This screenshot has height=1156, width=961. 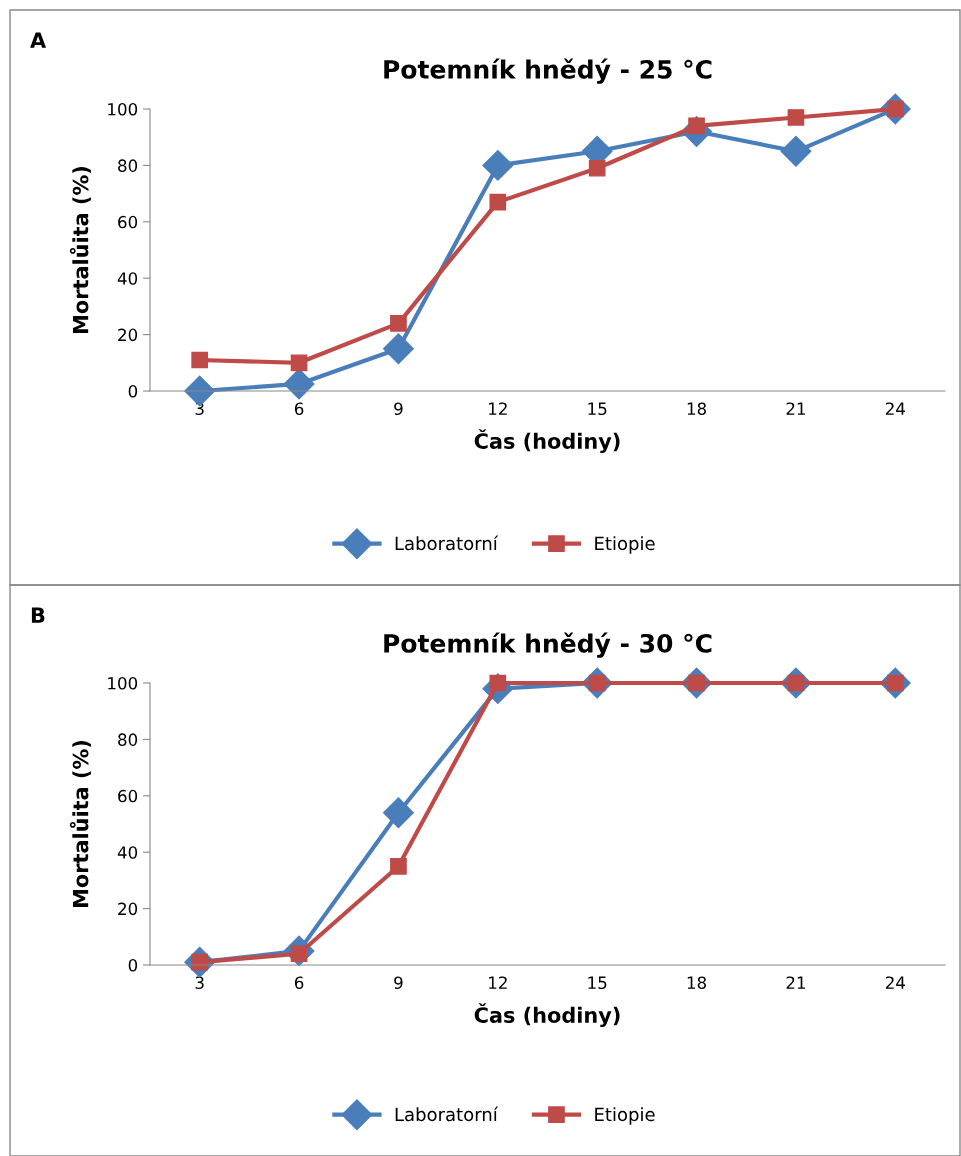 What do you see at coordinates (199, 983) in the screenshot?
I see `x-tick-label: 3` at bounding box center [199, 983].